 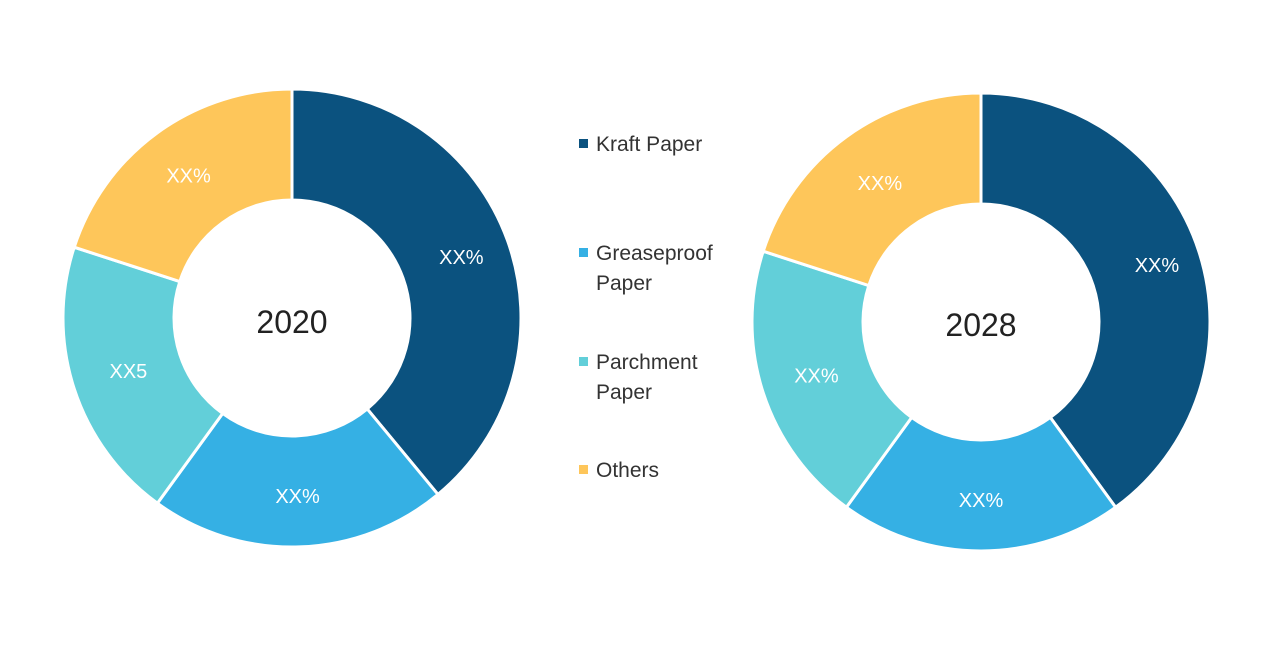 What do you see at coordinates (647, 362) in the screenshot?
I see `legend-label-parchment-paper-line1: Parchment` at bounding box center [647, 362].